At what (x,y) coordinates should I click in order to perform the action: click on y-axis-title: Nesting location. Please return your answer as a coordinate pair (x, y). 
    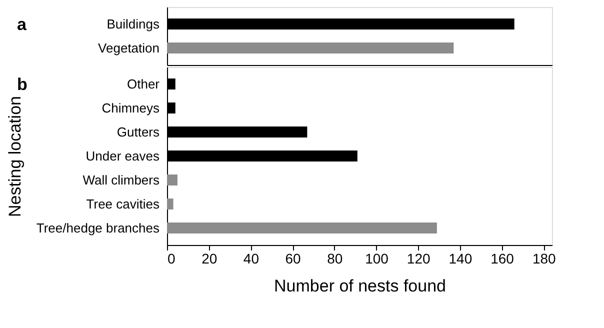
    Looking at the image, I should click on (14, 156).